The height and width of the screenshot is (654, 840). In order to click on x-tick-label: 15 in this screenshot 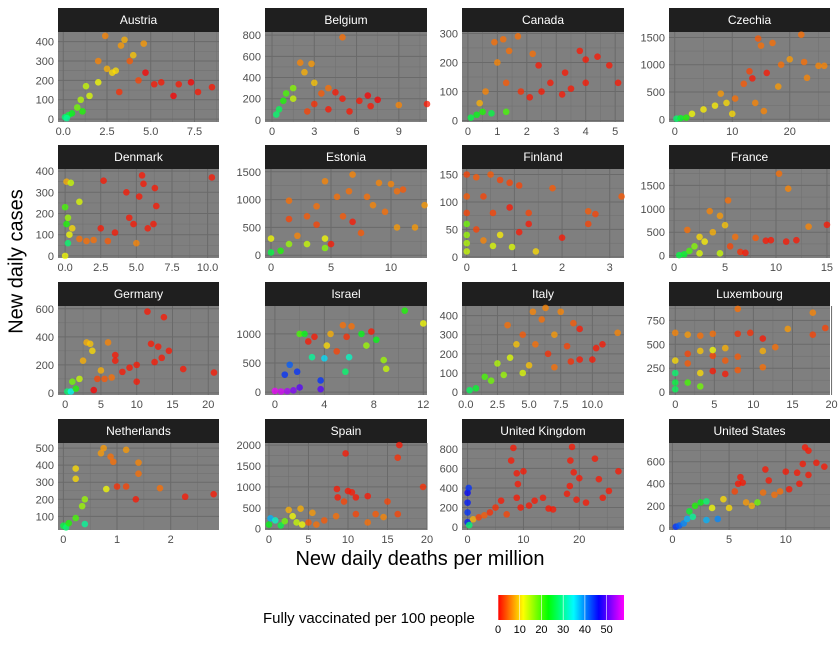, I will do `click(827, 268)`.